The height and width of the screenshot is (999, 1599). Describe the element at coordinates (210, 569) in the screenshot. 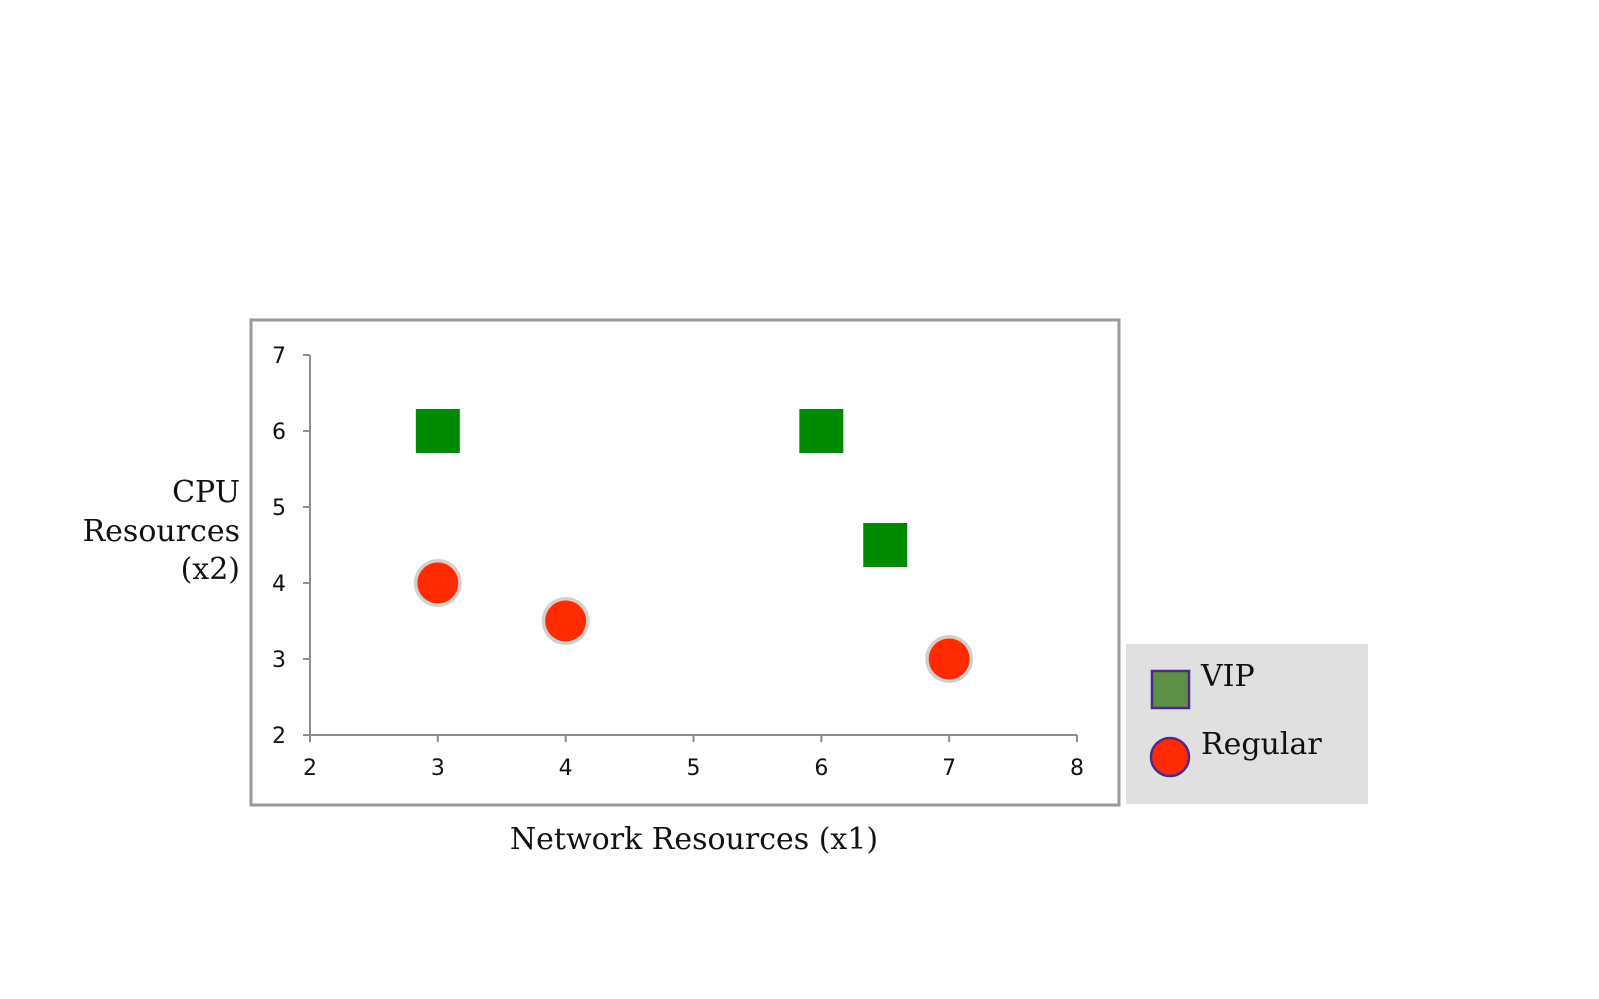

I see `y-axis-title-line-3: (x2)` at that location.